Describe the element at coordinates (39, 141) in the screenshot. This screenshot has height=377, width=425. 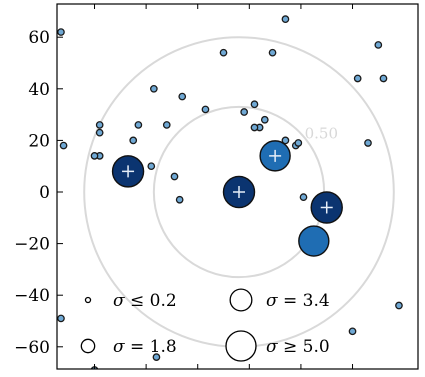
I see `y-tick-label: 20` at that location.